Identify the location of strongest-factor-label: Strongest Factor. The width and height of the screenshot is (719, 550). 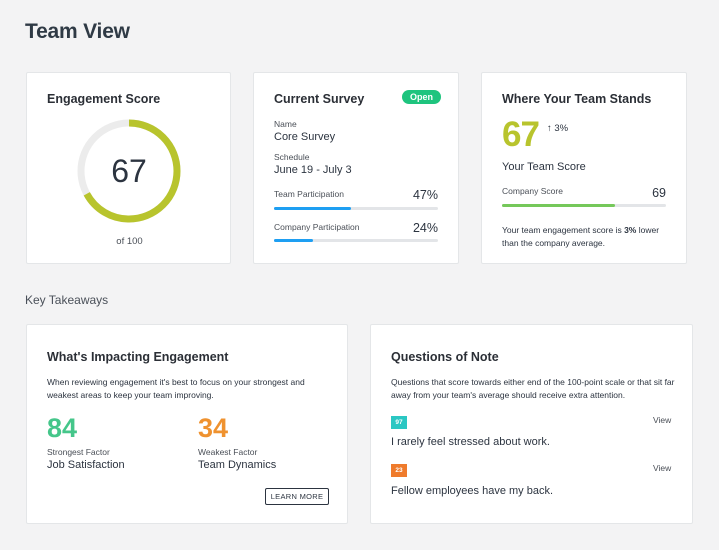
(78, 452).